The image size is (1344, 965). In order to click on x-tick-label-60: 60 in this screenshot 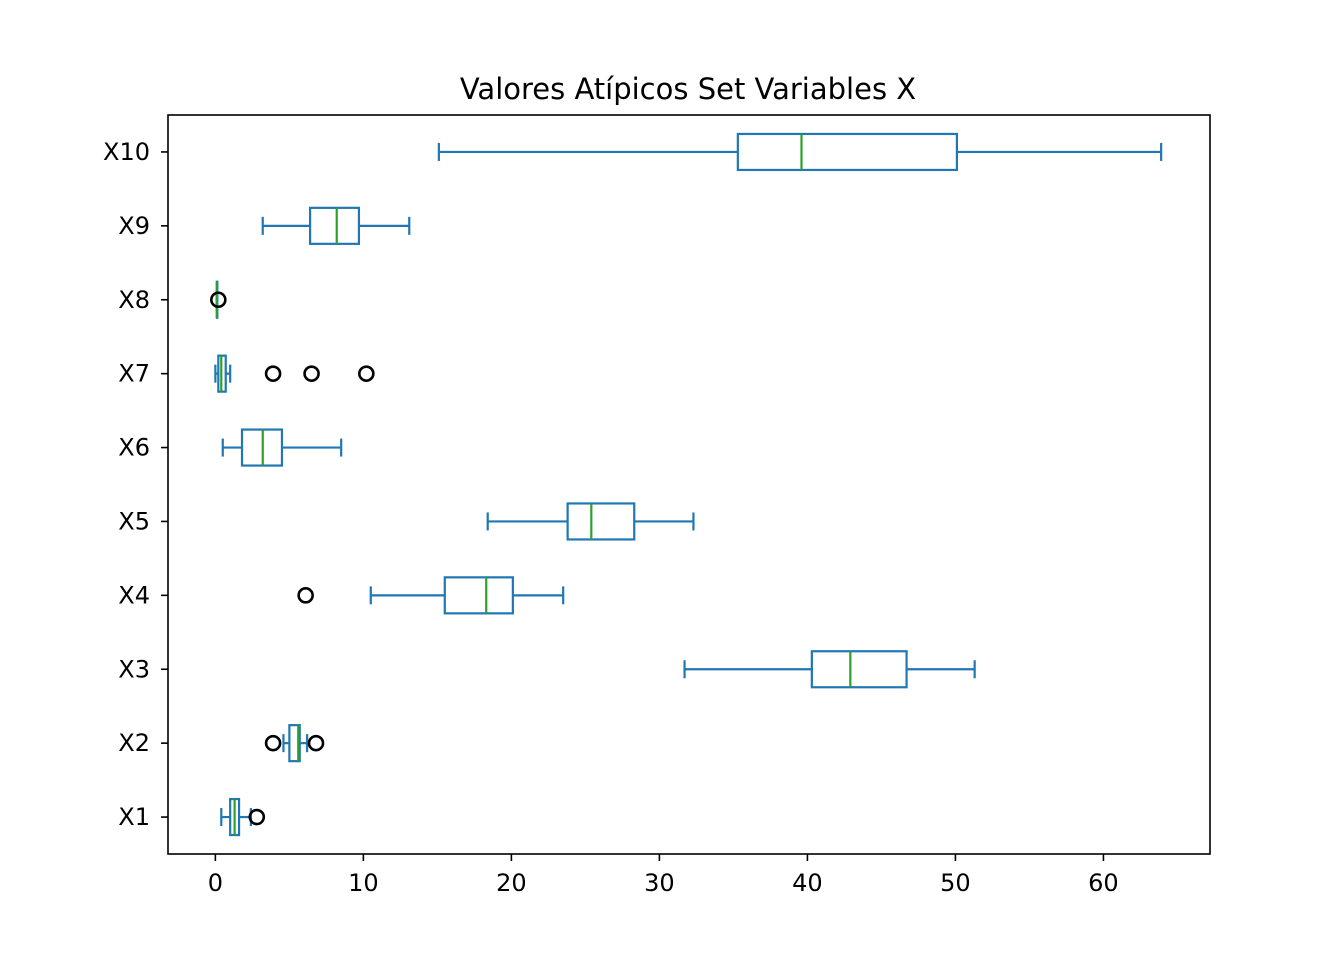, I will do `click(1103, 883)`.